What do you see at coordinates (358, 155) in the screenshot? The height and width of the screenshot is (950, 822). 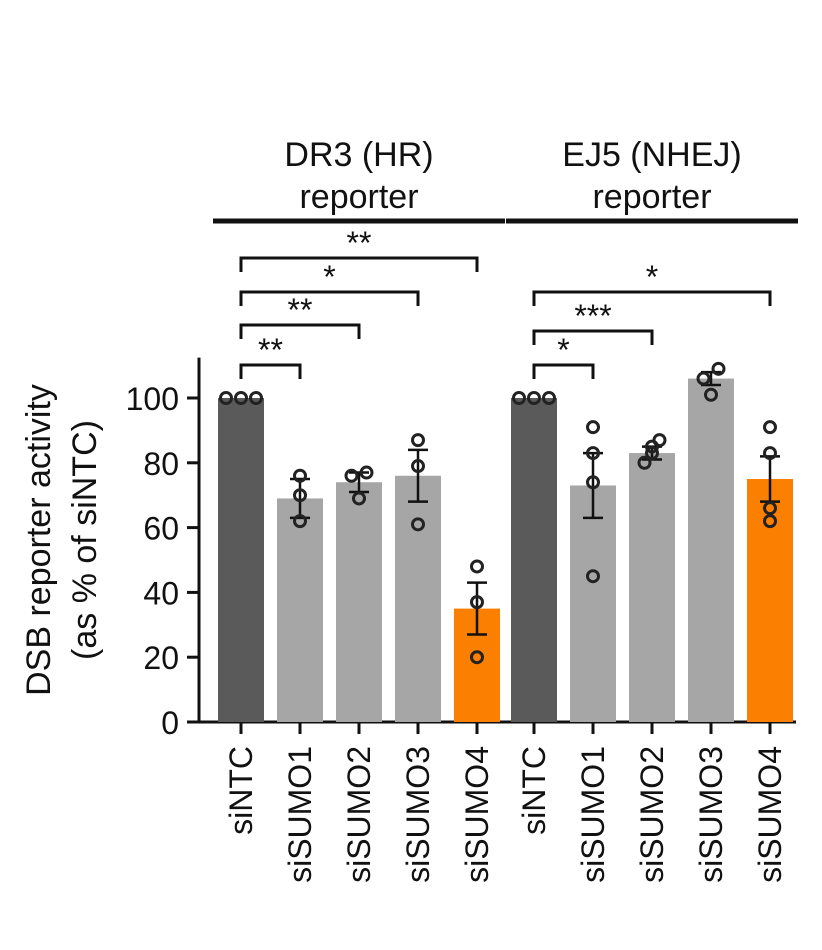 I see `group-title: DR3 (HR)` at bounding box center [358, 155].